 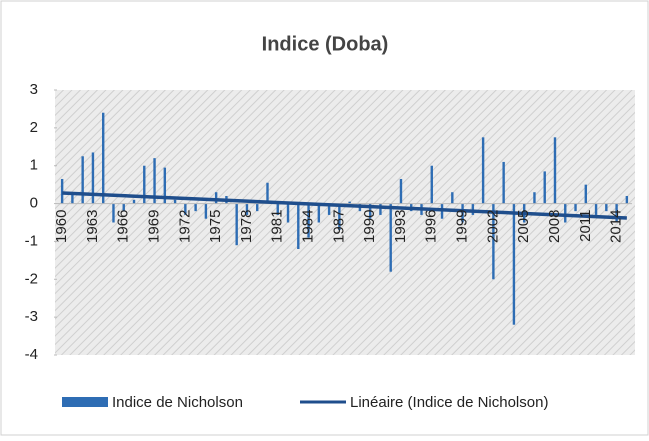 What do you see at coordinates (31, 278) in the screenshot?
I see `y-tick-label: -2` at bounding box center [31, 278].